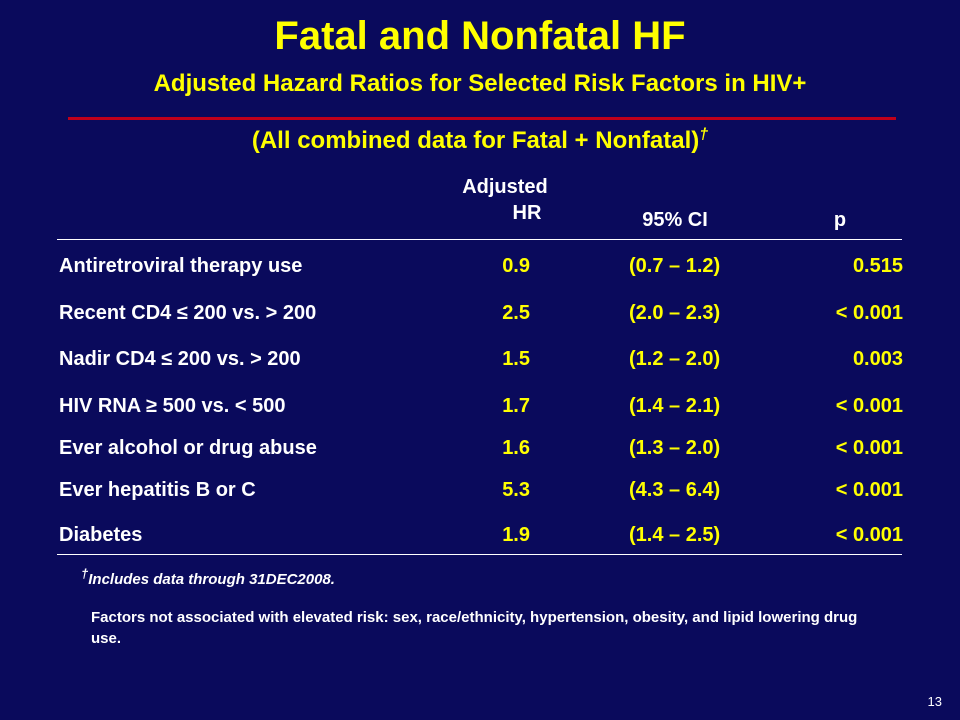  What do you see at coordinates (211, 579) in the screenshot?
I see `footnote-text: Includes data through 31DEC2008.` at bounding box center [211, 579].